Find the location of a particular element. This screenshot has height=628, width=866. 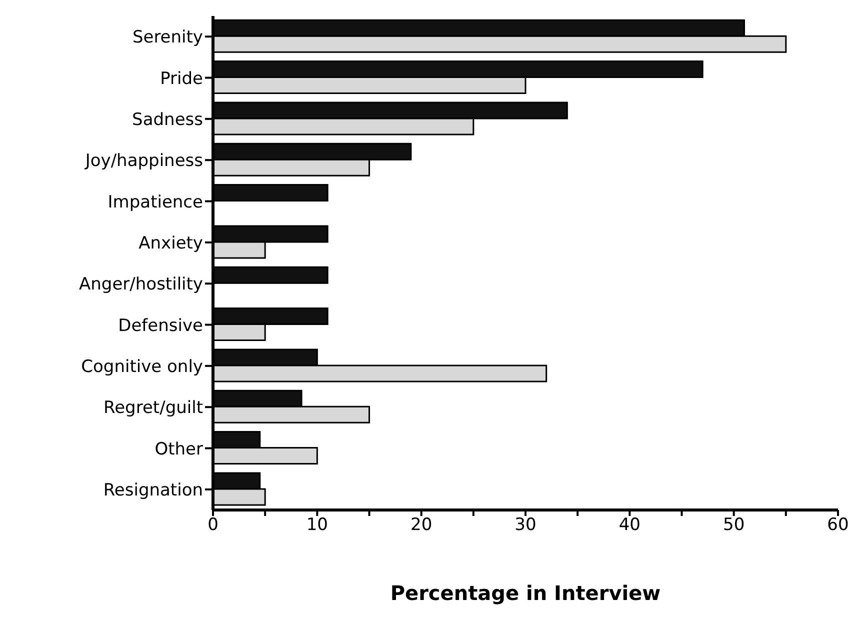

y-tick-label: Impatience is located at coordinates (155, 202).